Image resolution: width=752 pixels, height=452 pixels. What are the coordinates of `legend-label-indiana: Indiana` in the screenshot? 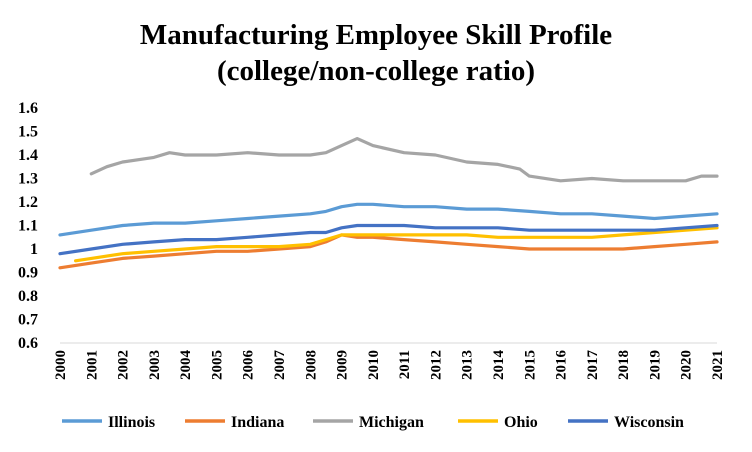 It's located at (257, 422).